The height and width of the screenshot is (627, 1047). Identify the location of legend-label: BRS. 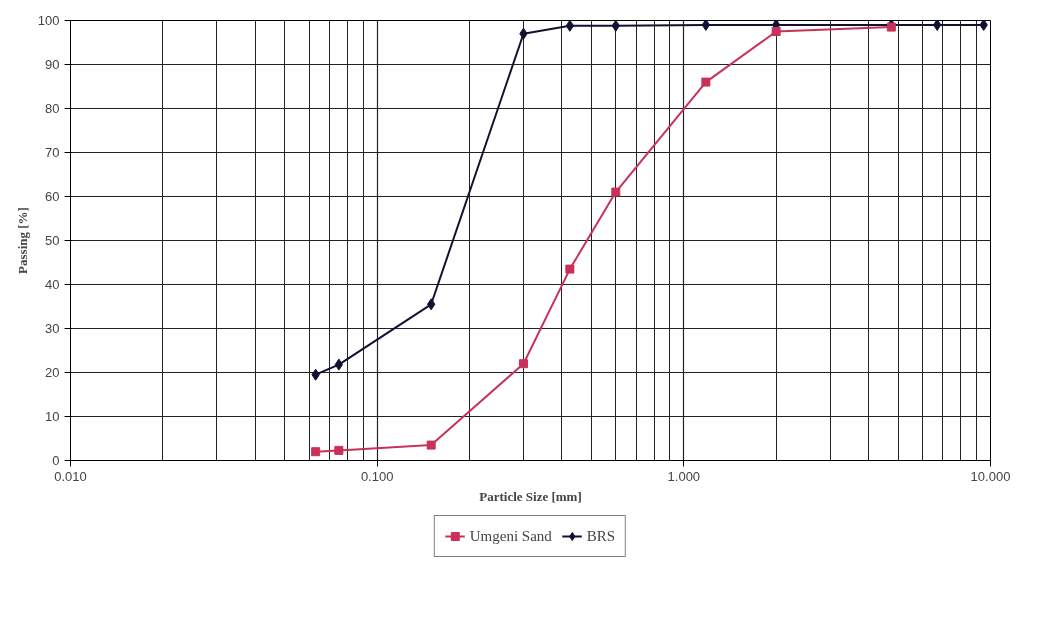
(601, 536).